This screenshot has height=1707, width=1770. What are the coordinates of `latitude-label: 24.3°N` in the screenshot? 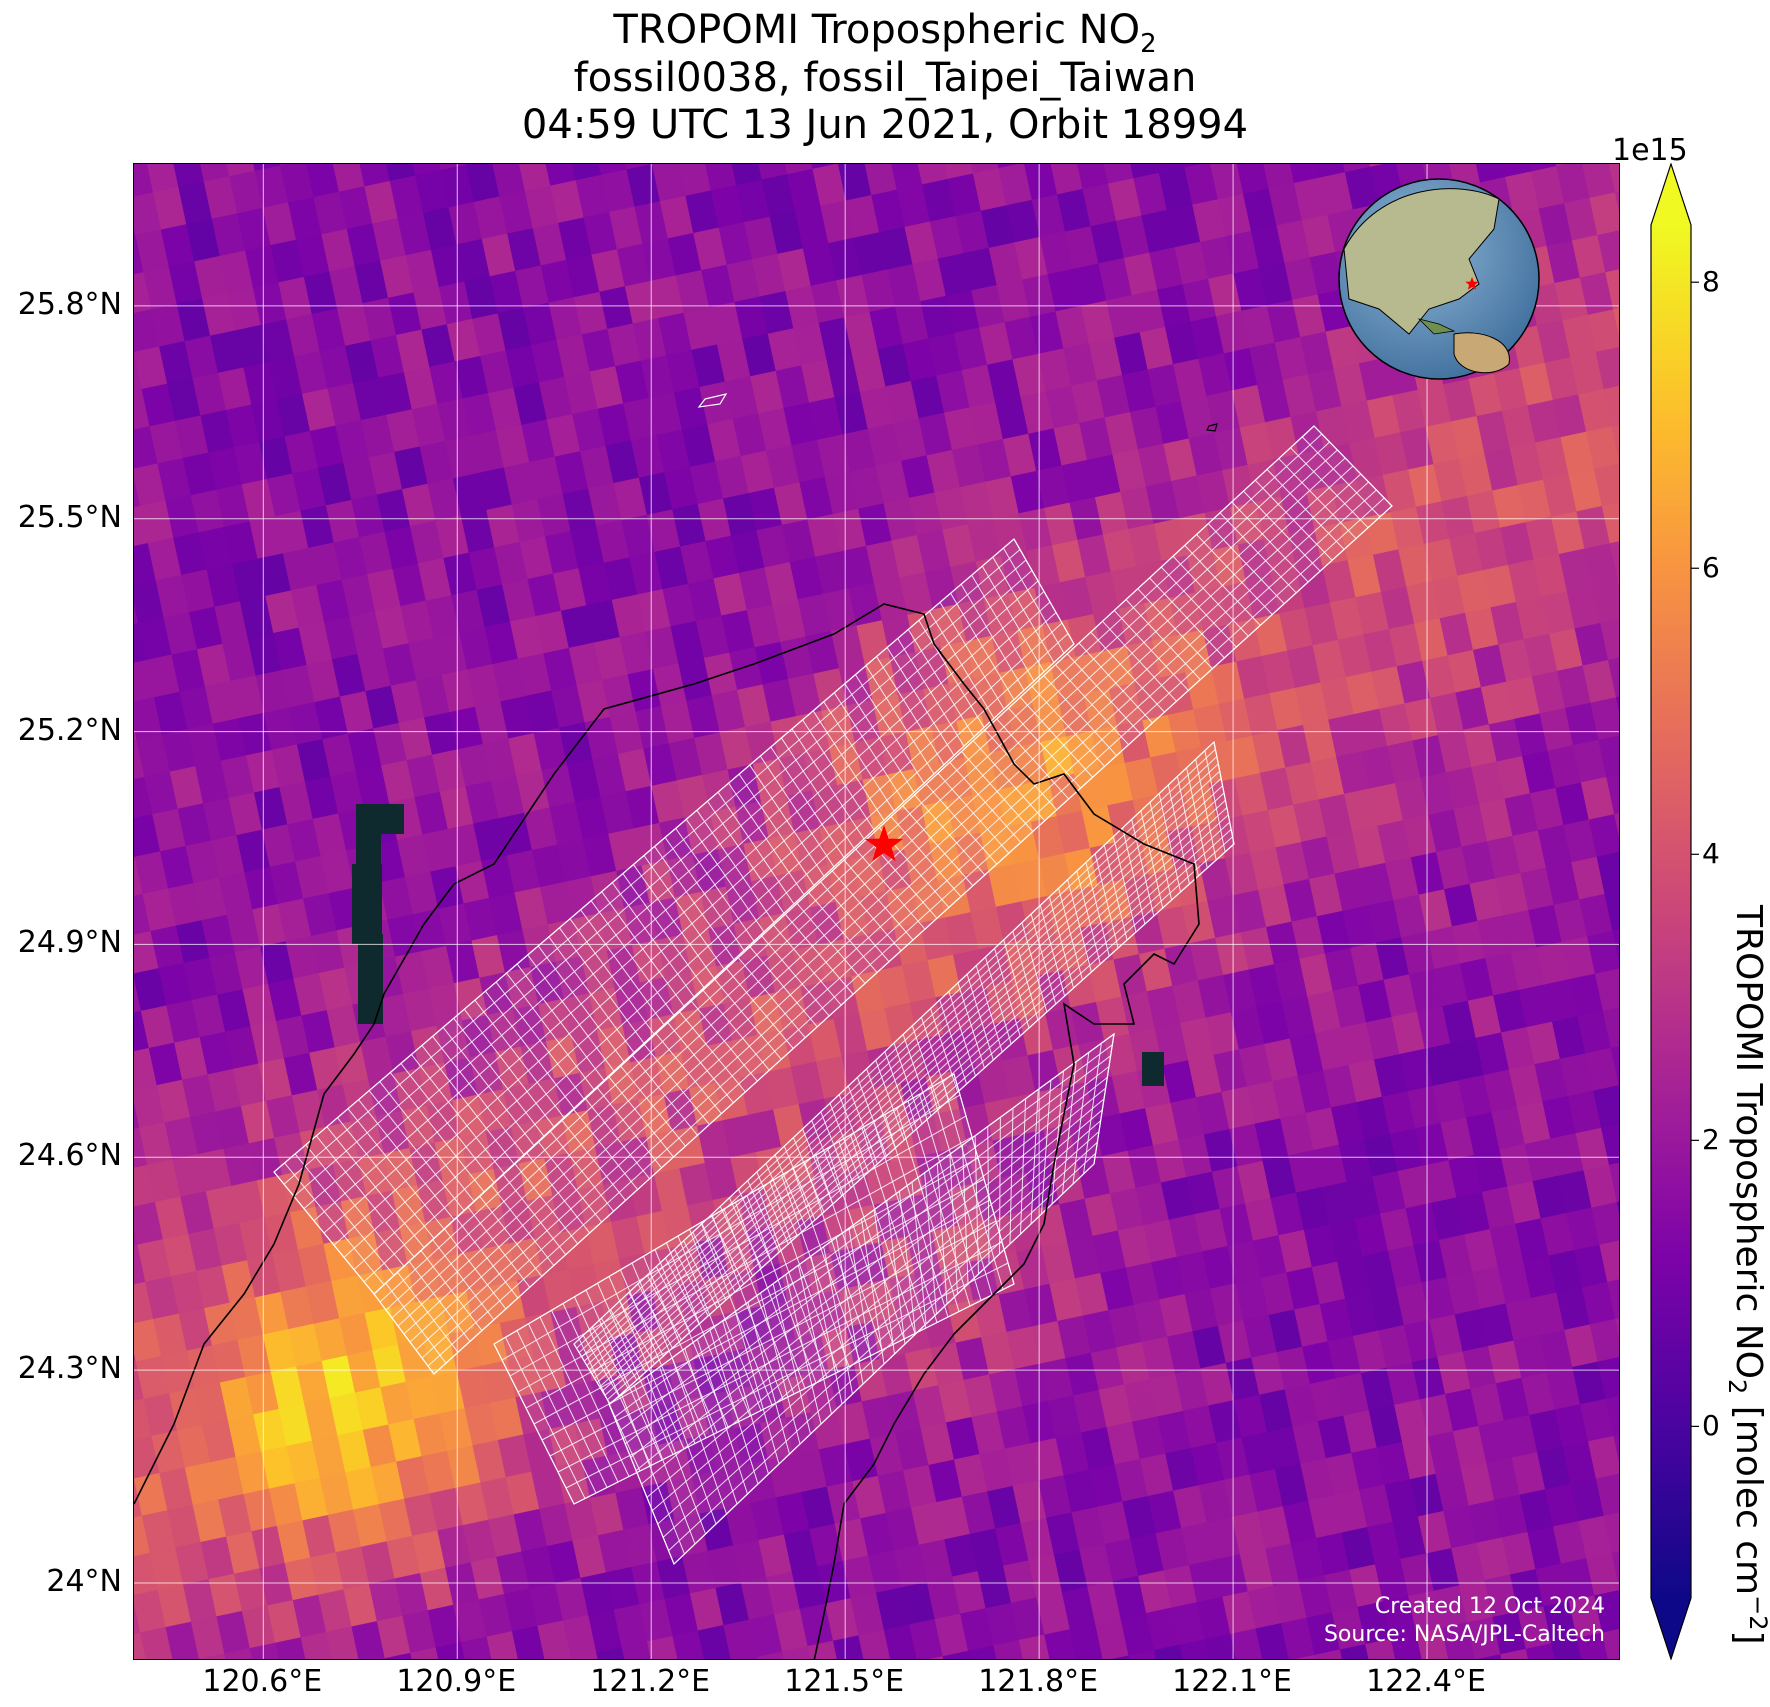 It's located at (69, 1369).